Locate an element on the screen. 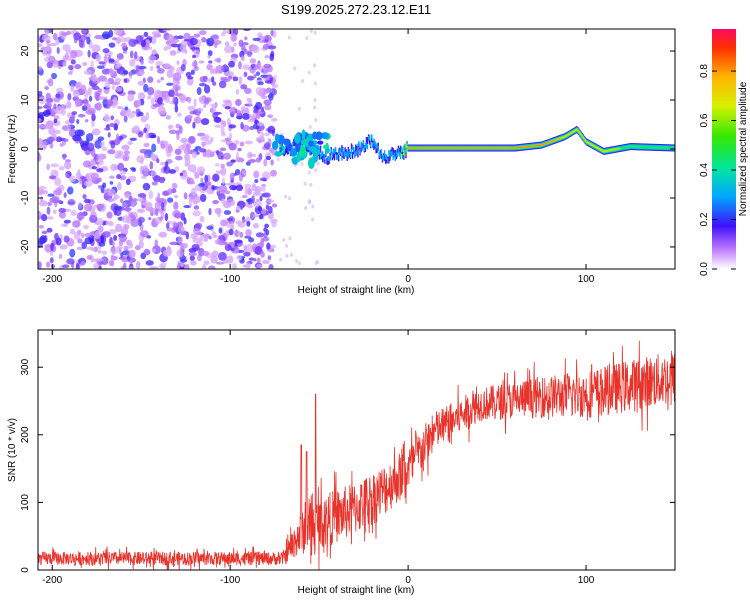  spectrogram-xtick-label: -100 is located at coordinates (230, 279).